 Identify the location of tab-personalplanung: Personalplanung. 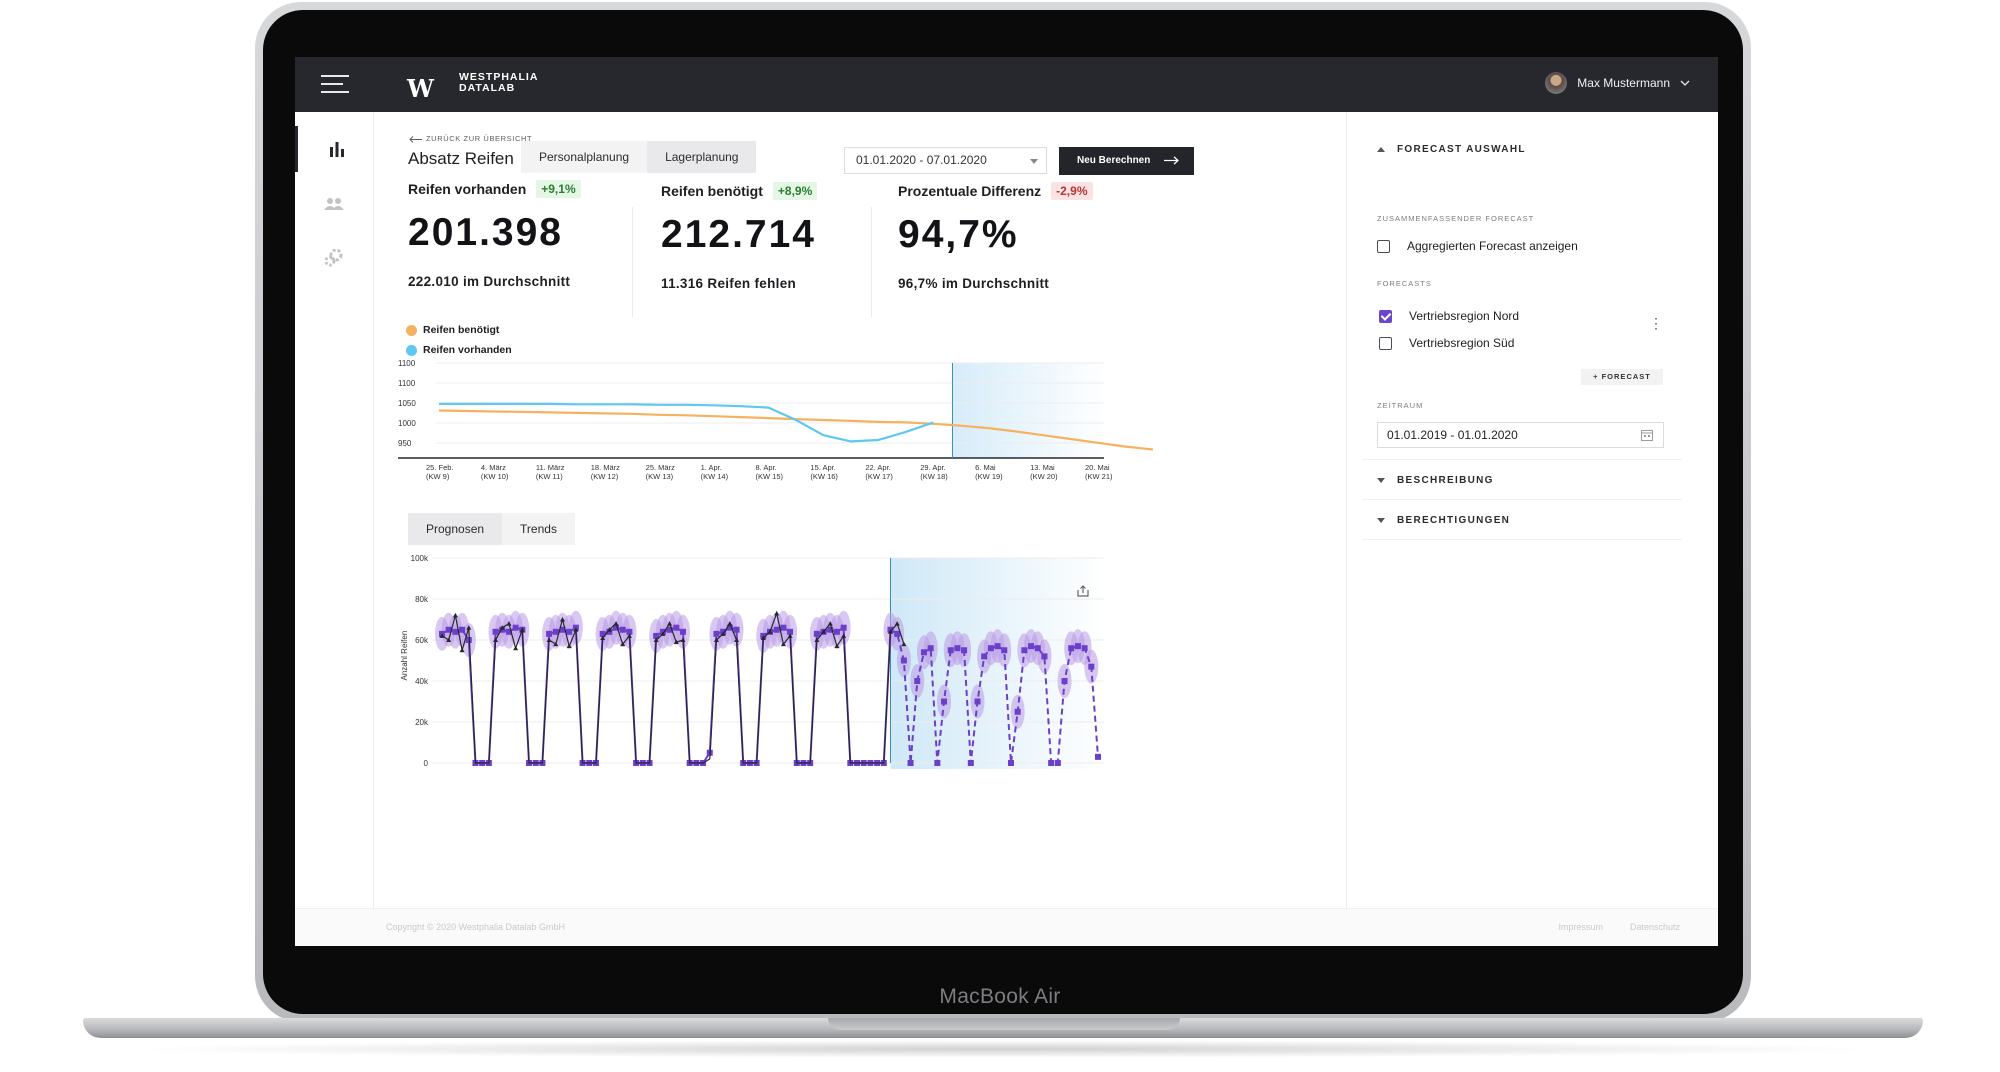
(584, 157).